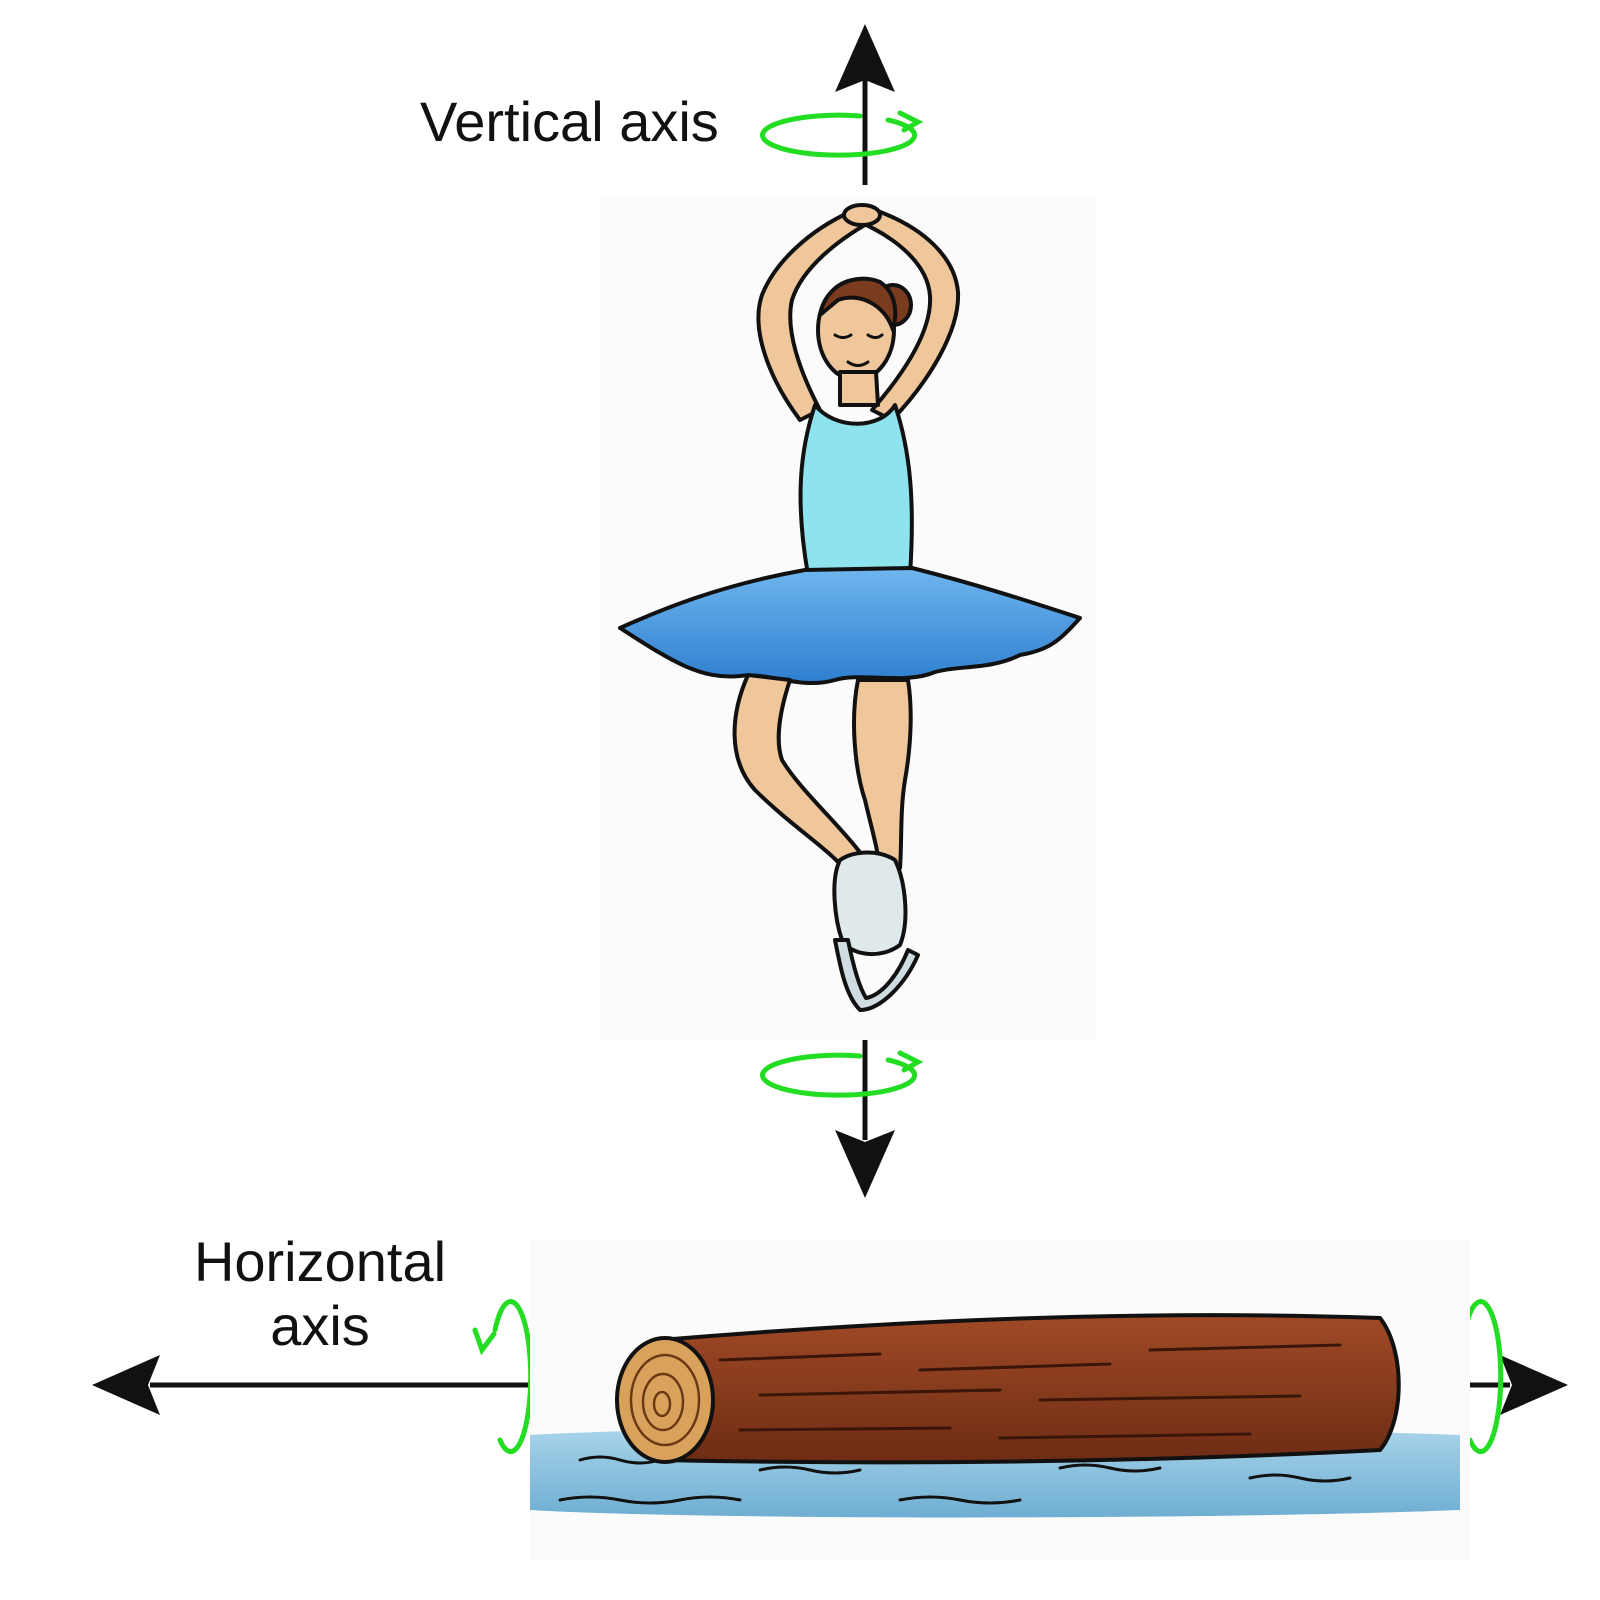 This screenshot has width=1600, height=1600. I want to click on vertical-axis-top, so click(842, 104).